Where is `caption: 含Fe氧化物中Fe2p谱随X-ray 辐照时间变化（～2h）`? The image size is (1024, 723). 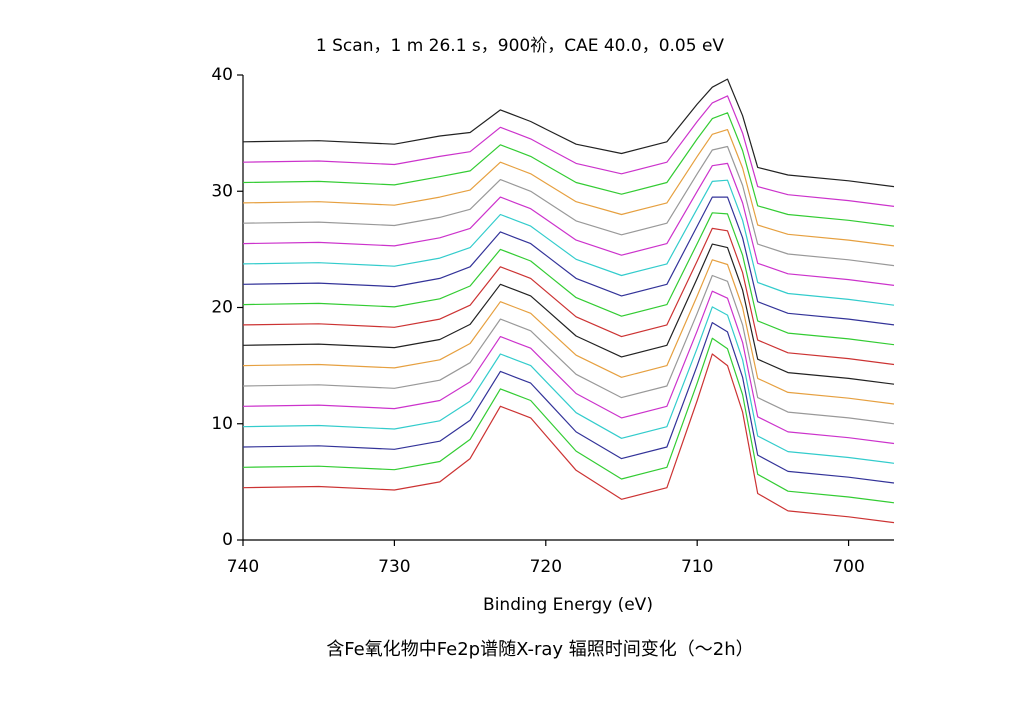
caption: 含Fe氧化物中Fe2p谱随X-ray 辐照时间变化（～2h） is located at coordinates (539, 649).